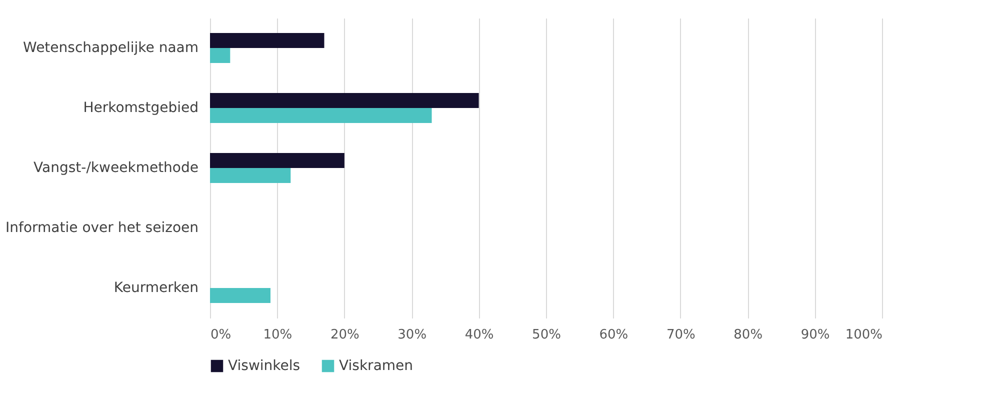  Describe the element at coordinates (412, 335) in the screenshot. I see `x-tick-label: 30%` at that location.